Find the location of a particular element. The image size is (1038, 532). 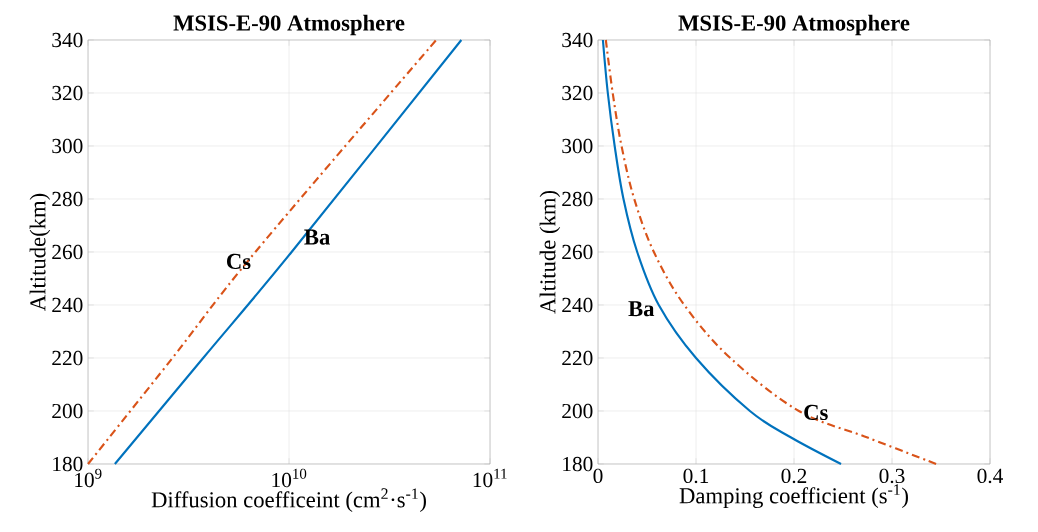

x-axis-title: Diffusion coefficeint (cm$^{2}$·s$^{-1}$) is located at coordinates (288, 500).